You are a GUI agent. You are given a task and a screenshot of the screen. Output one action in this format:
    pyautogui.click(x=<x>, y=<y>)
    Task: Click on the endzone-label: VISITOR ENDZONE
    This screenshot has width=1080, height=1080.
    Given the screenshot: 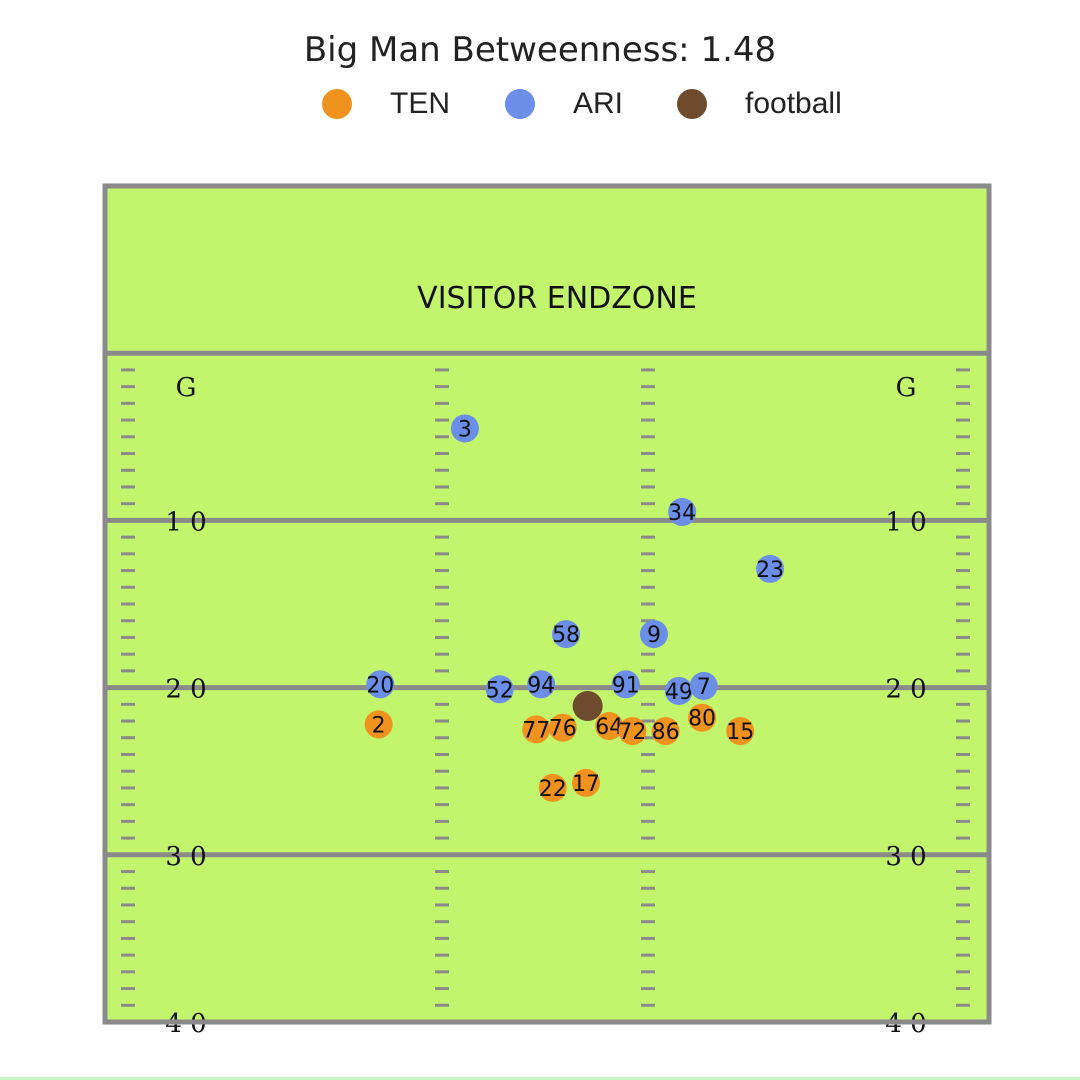 What is the action you would take?
    pyautogui.click(x=557, y=298)
    